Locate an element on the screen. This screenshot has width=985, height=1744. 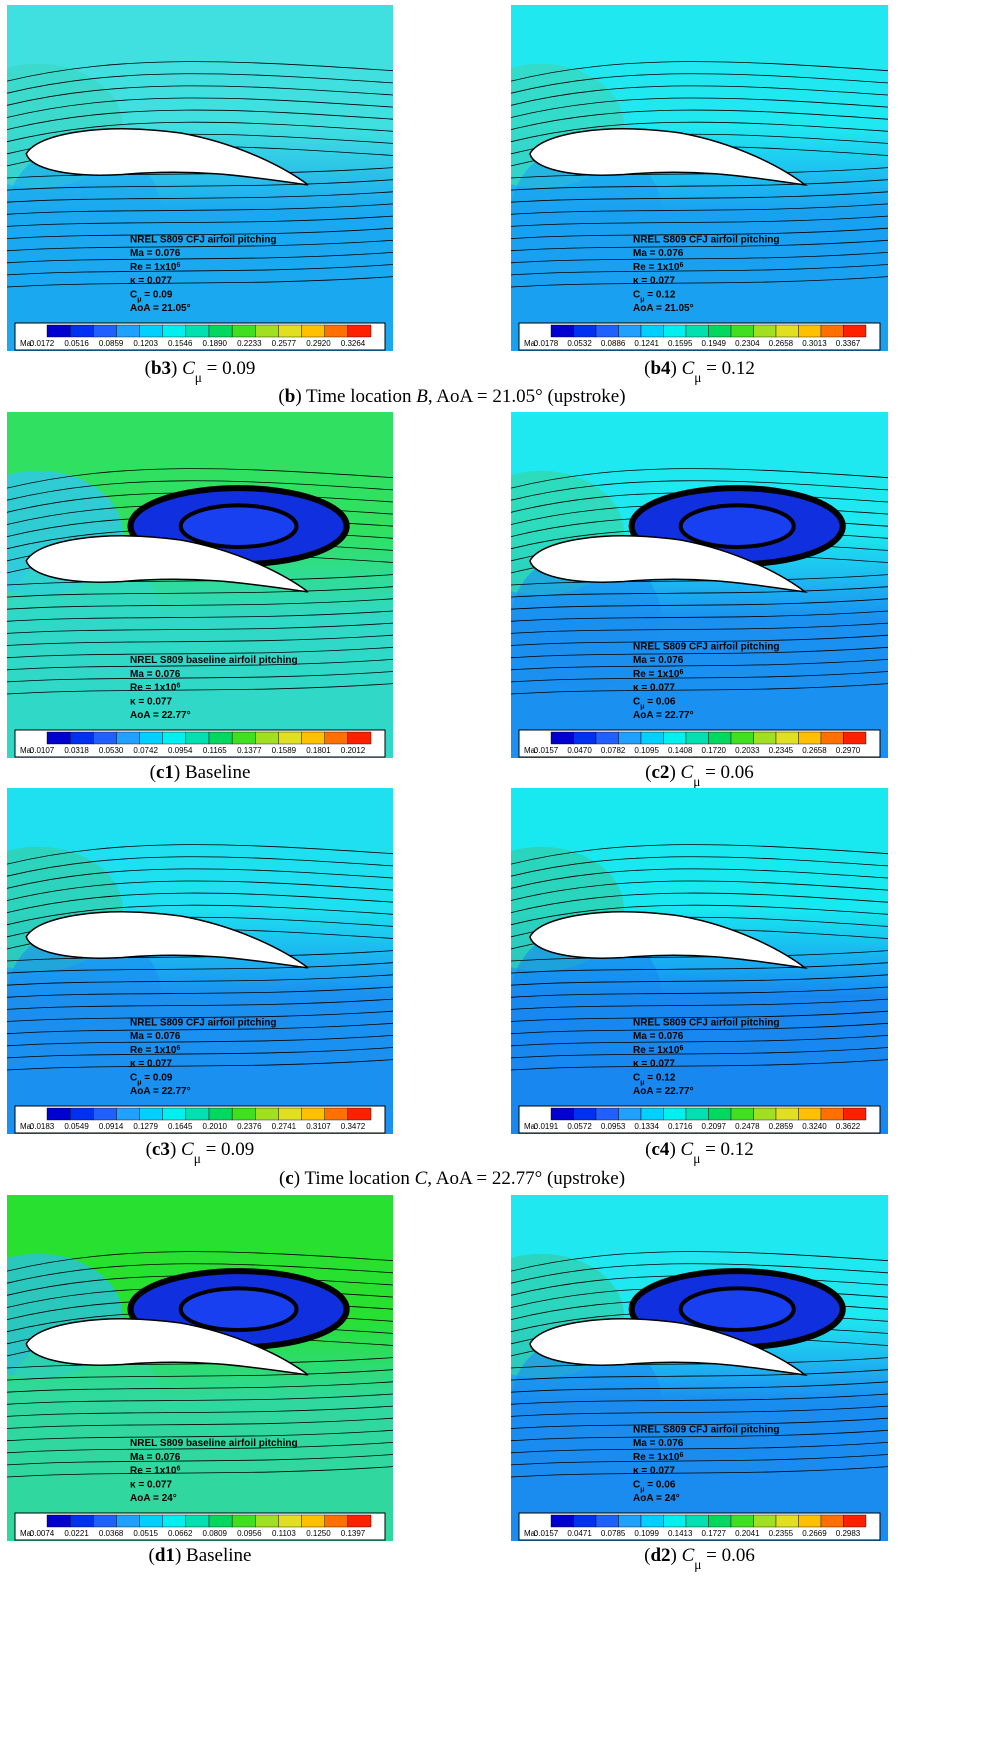
colorbar-tick-label: 0.2577 is located at coordinates (284, 343).